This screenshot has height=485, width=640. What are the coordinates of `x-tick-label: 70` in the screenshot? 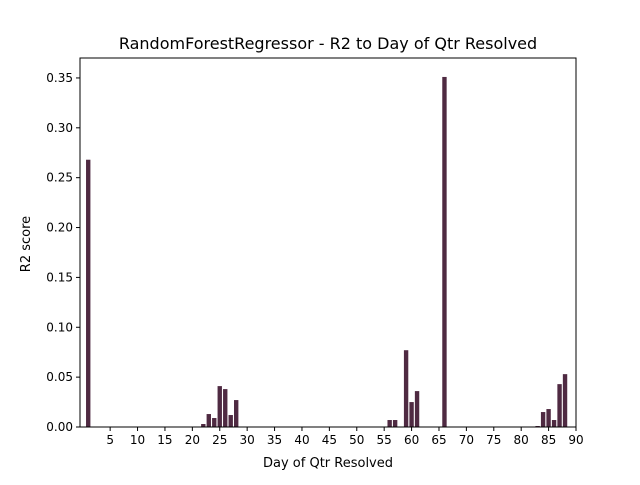 It's located at (466, 440).